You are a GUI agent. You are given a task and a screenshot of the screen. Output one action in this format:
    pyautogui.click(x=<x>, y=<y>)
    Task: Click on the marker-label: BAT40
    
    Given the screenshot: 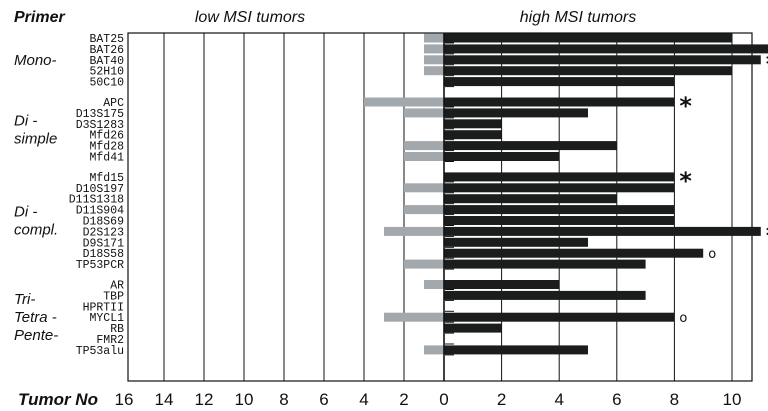 What is the action you would take?
    pyautogui.click(x=106, y=61)
    